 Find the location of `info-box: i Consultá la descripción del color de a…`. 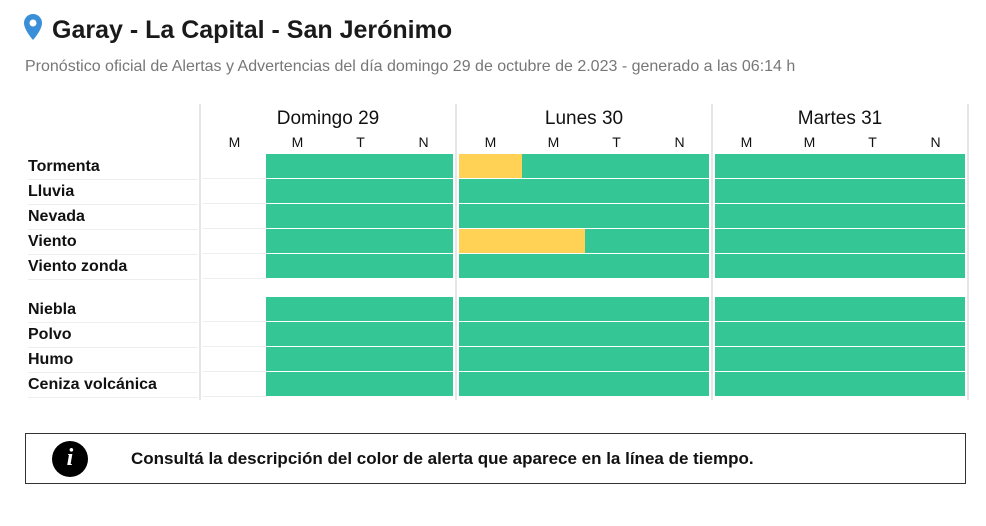

info-box: i Consultá la descripción del color de a… is located at coordinates (495, 458).